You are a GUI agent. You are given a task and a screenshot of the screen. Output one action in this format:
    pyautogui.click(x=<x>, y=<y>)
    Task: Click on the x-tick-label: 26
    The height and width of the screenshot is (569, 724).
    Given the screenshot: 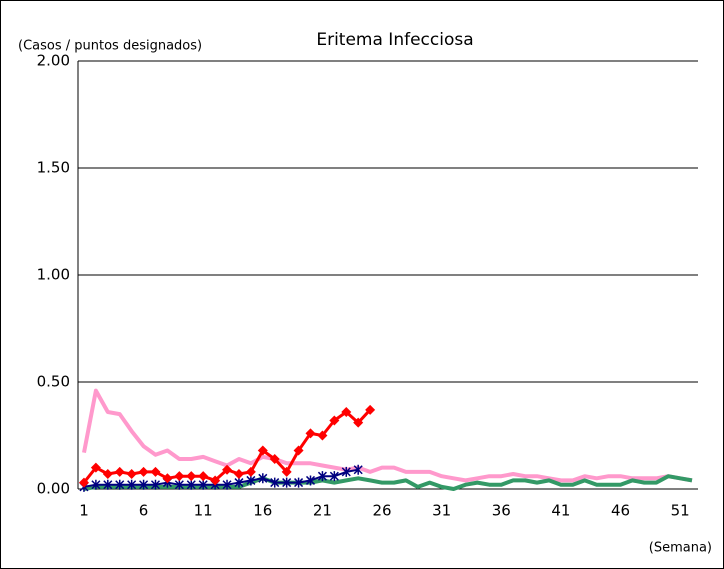 What is the action you would take?
    pyautogui.click(x=381, y=511)
    